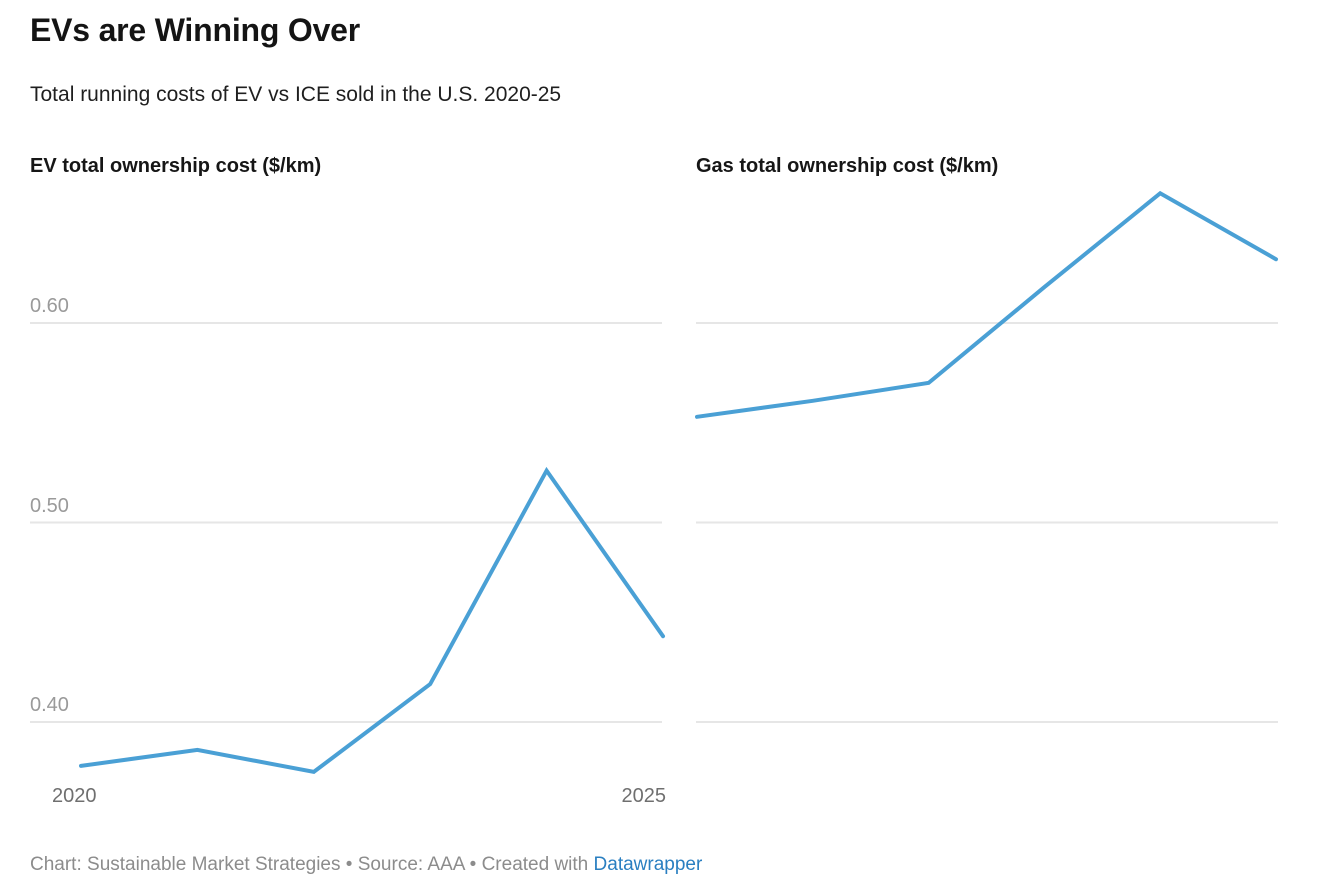 This screenshot has height=892, width=1338. What do you see at coordinates (986, 304) in the screenshot?
I see `gas-line` at bounding box center [986, 304].